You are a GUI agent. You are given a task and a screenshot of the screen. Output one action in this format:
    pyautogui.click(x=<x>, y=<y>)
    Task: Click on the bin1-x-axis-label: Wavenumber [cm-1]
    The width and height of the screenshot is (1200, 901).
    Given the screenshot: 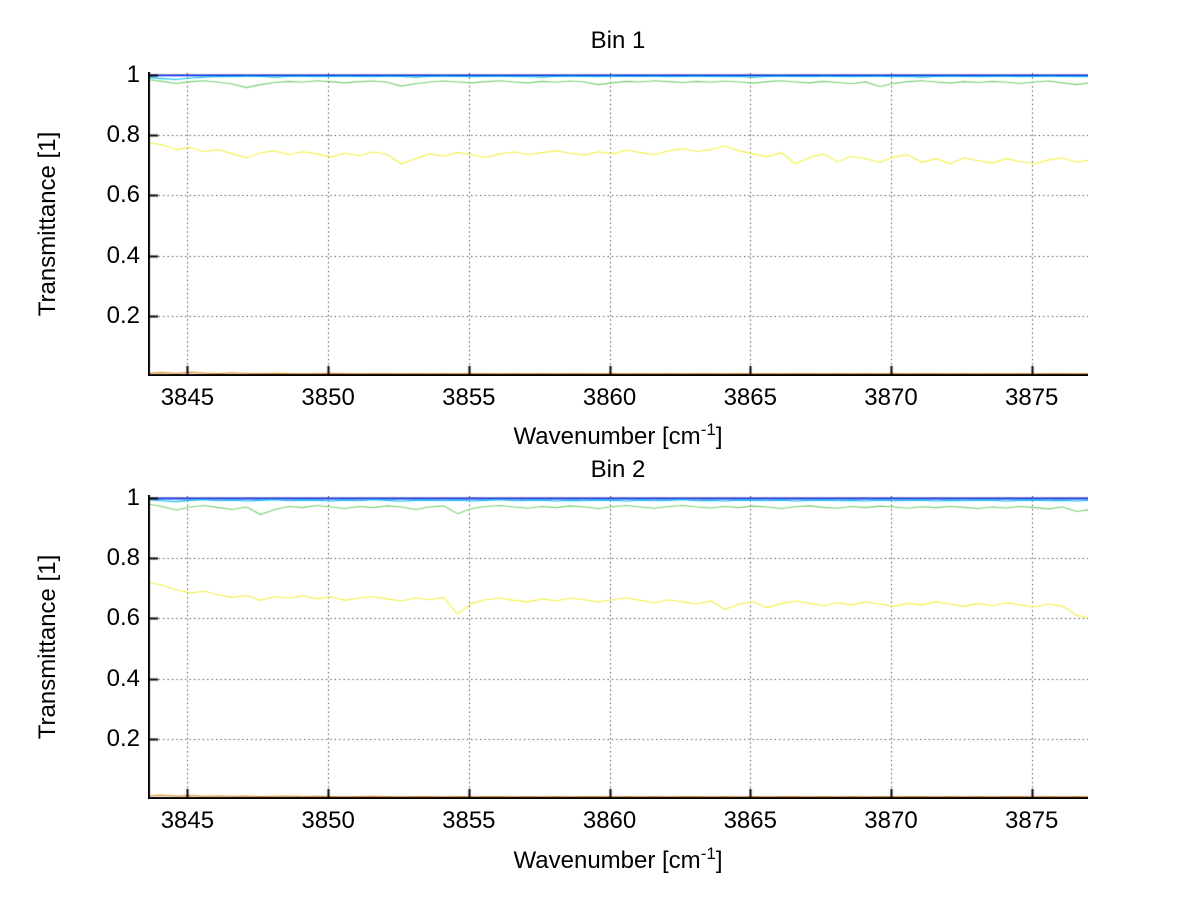 What is the action you would take?
    pyautogui.click(x=618, y=436)
    